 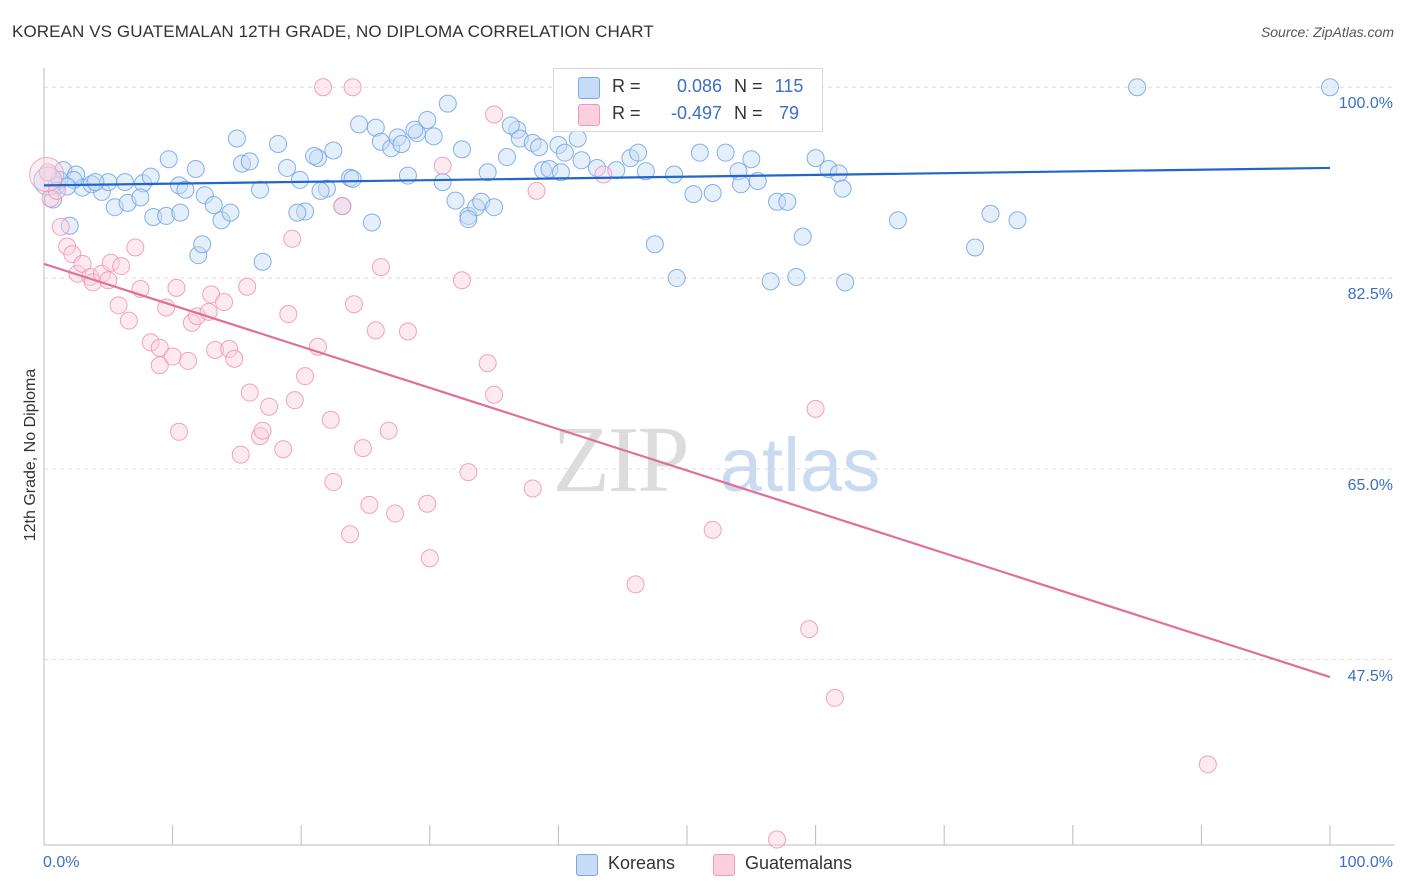 I want to click on watermark-atlas: atlas, so click(x=800, y=465).